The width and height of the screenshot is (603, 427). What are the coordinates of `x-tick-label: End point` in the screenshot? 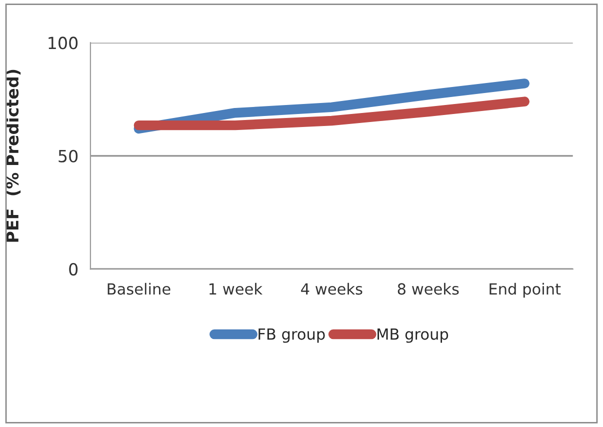 It's located at (525, 290).